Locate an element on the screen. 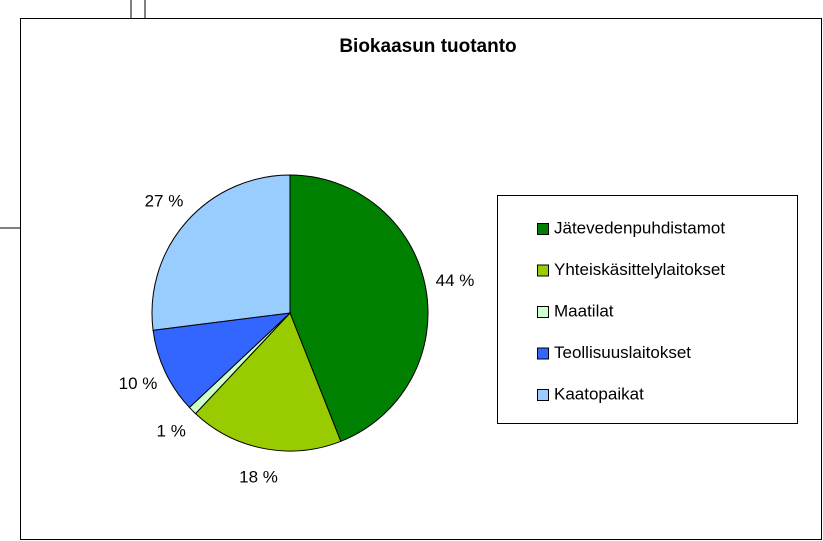  data-label: 44 % is located at coordinates (455, 280).